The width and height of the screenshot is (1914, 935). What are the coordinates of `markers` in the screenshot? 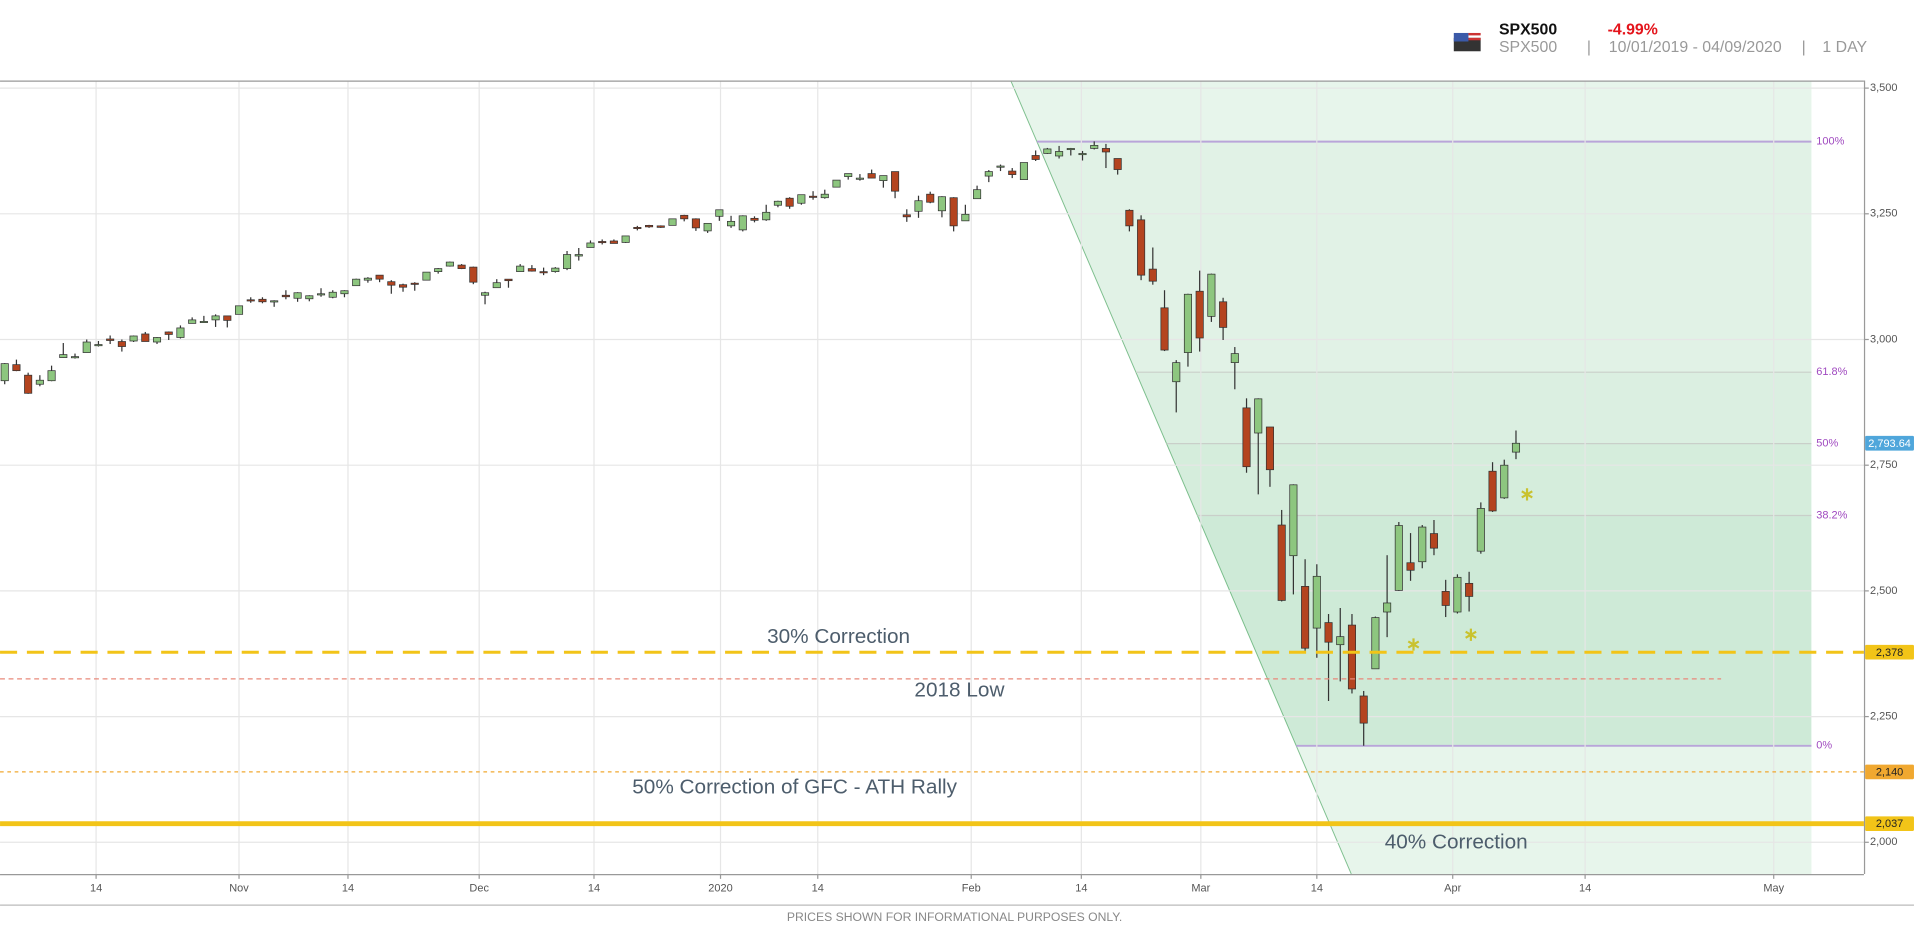 It's located at (1470, 569).